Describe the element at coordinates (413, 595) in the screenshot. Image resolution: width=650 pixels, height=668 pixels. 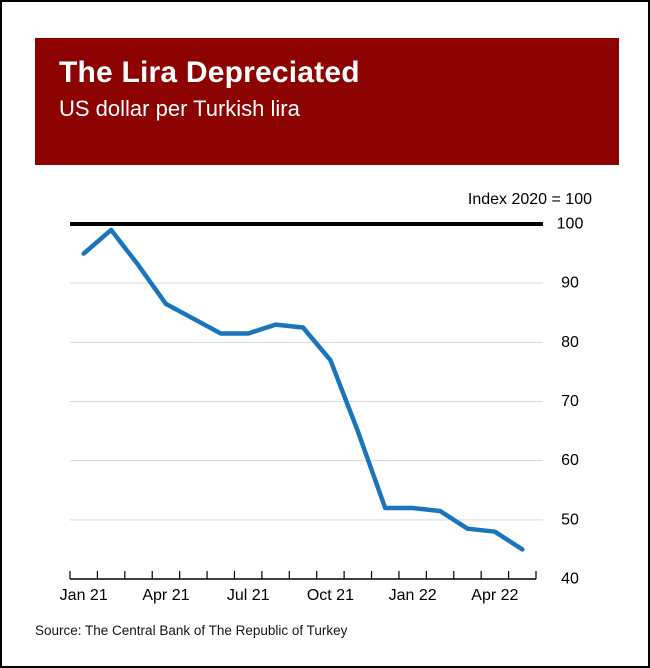
I see `x-tick-label-jan-22: Jan 22` at that location.